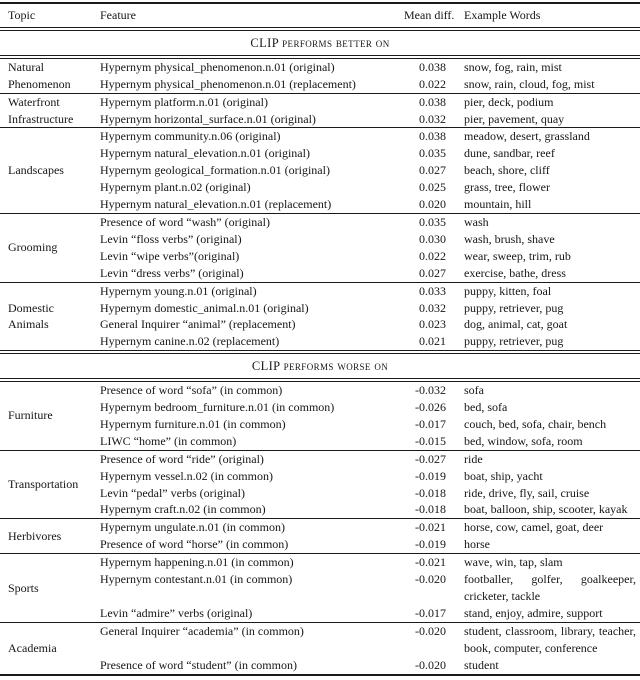  I want to click on feature-cell: Hypernym happening.n.01 (in common), so click(197, 562).